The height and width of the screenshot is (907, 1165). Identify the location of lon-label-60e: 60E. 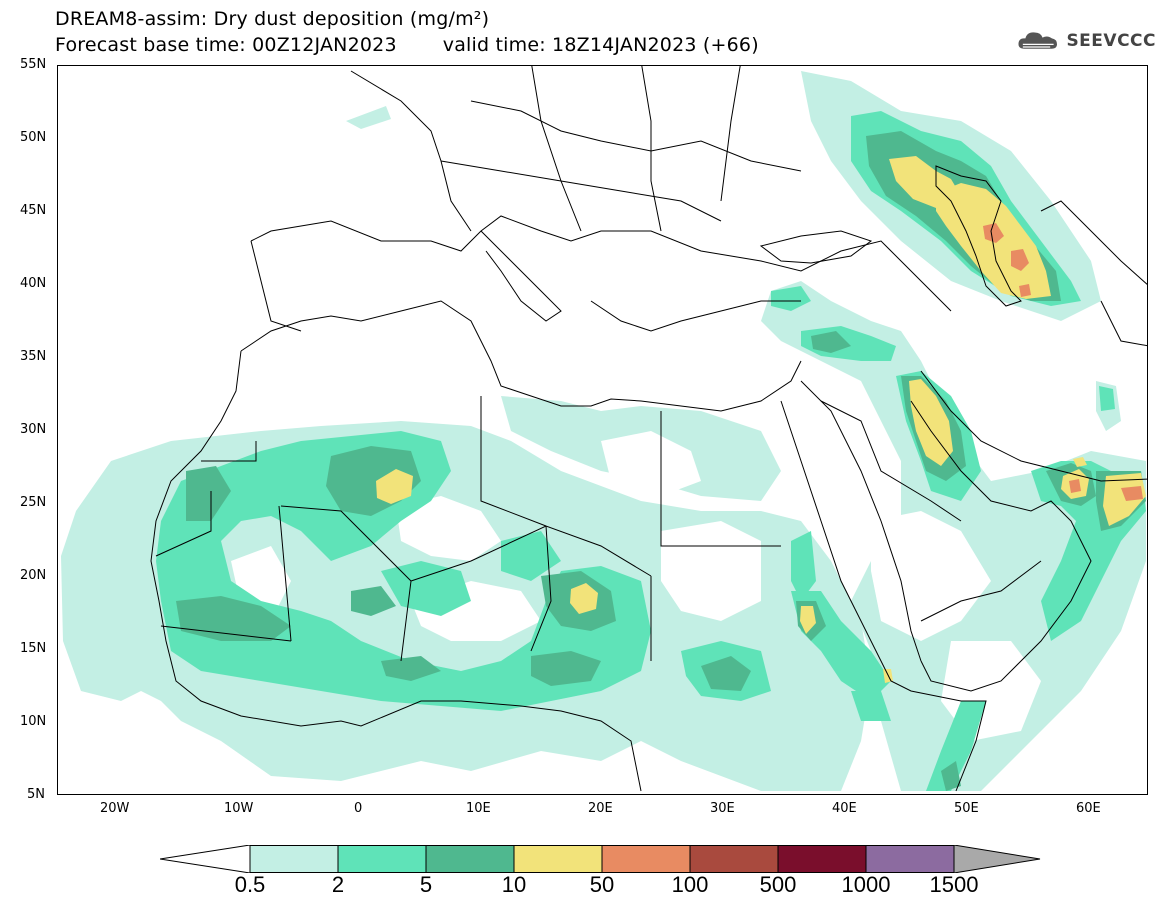
(1088, 808).